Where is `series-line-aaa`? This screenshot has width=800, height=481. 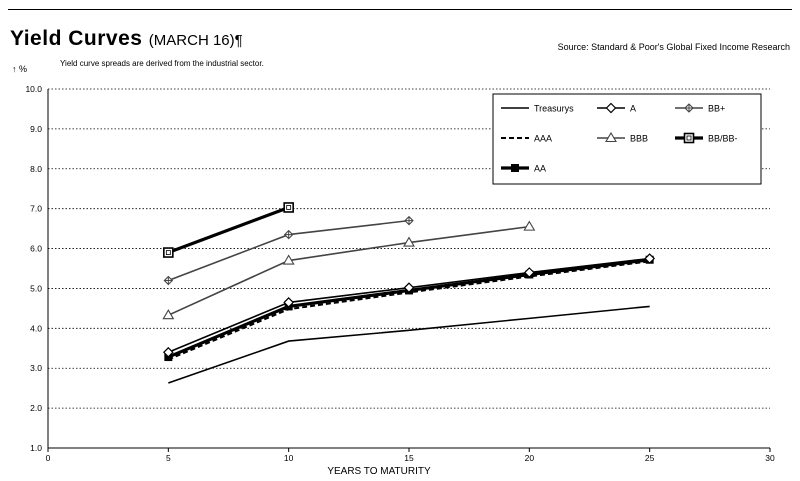
series-line-aaa is located at coordinates (408, 310).